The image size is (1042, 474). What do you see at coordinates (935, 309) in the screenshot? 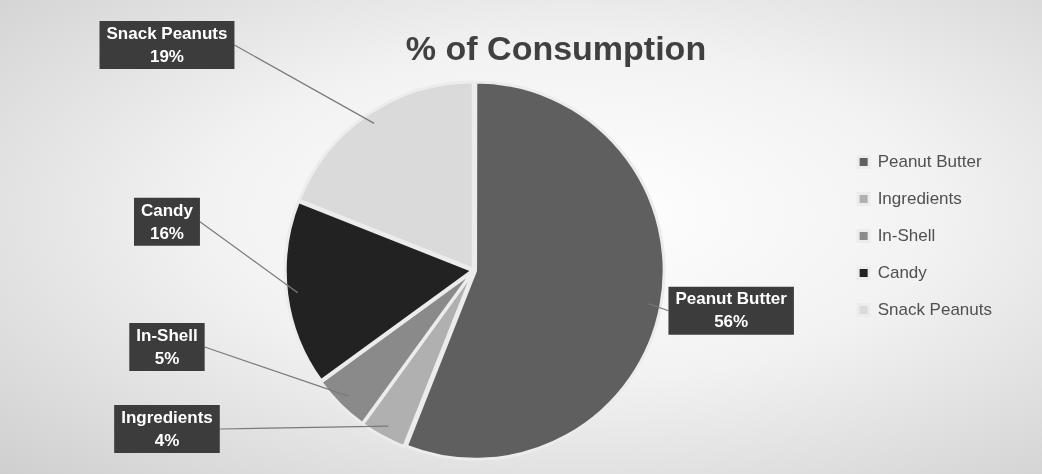
I see `legend-label: Snack Peanuts` at bounding box center [935, 309].